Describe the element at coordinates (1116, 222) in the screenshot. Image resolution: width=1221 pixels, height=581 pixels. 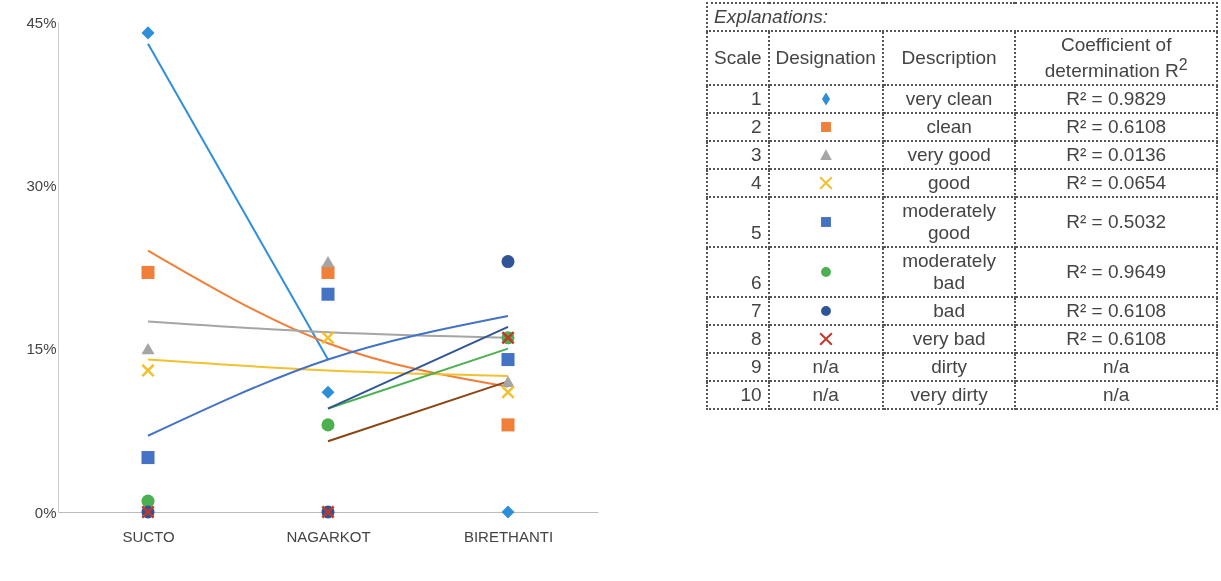
I see `text: R² = 0.5032` at that location.